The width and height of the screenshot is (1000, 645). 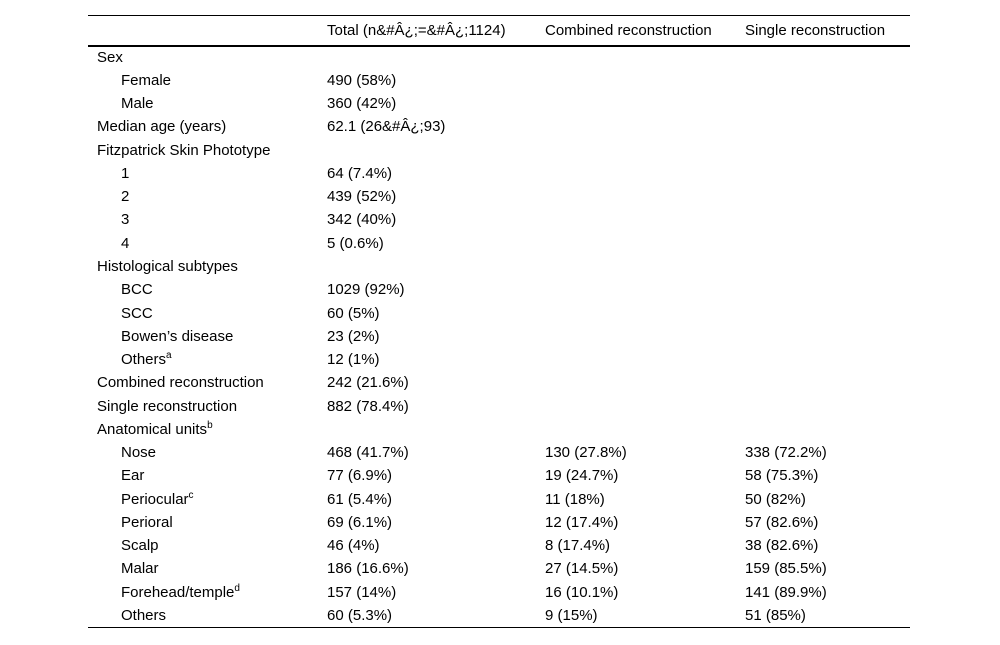 I want to click on single-cell: 58 (75.3%), so click(x=782, y=476).